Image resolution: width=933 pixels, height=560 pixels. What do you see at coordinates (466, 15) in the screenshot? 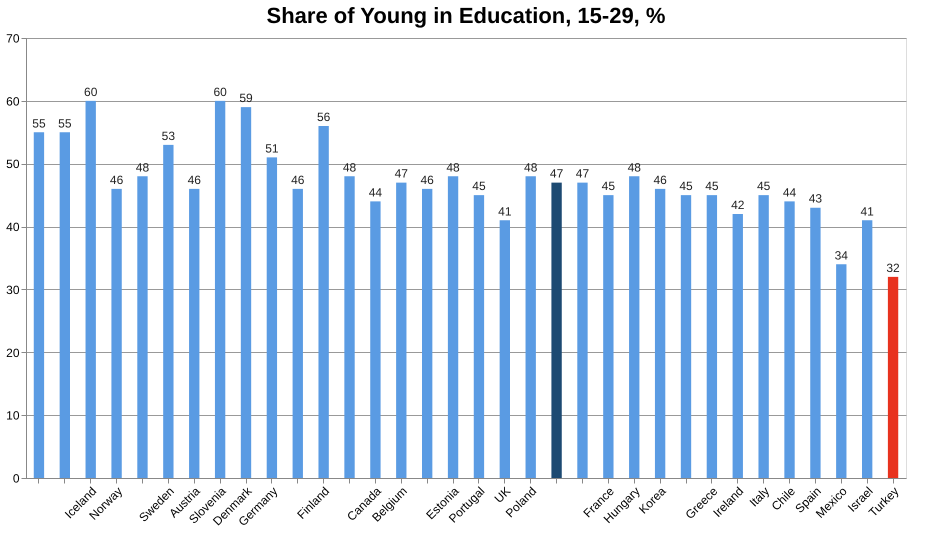
I see `chart-title: Share of Young in Education, 15-29, %` at bounding box center [466, 15].